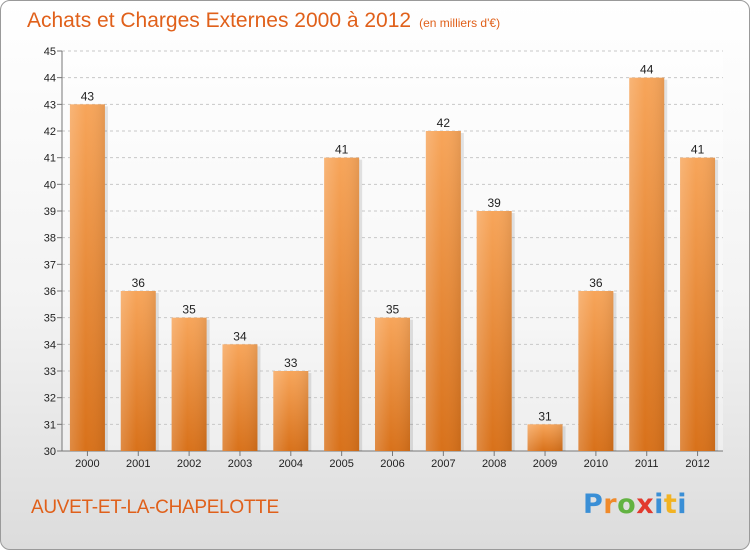 This screenshot has width=750, height=550. Describe the element at coordinates (50, 425) in the screenshot. I see `y-tick-label: 31` at that location.